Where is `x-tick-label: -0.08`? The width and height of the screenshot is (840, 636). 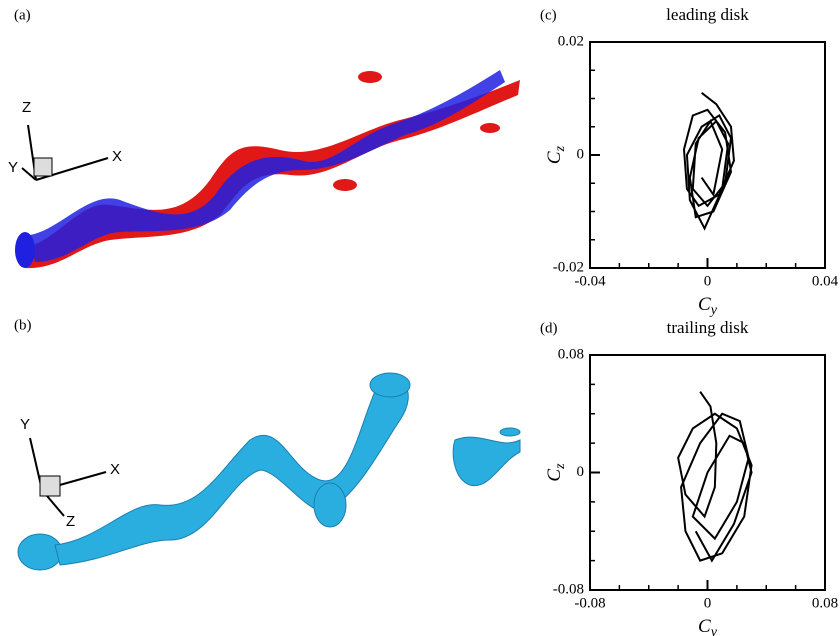 x-tick-label: -0.08 is located at coordinates (589, 603).